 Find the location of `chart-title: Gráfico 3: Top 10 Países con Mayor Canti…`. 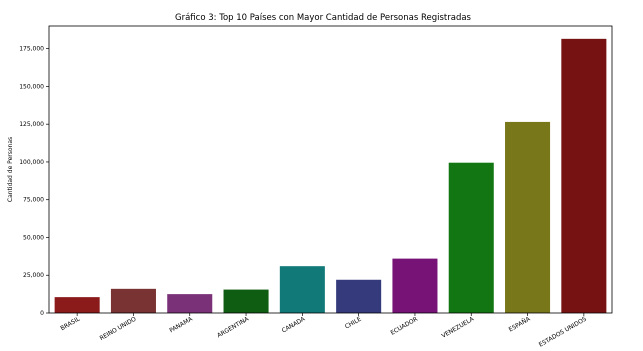

chart-title: Gráfico 3: Top 10 Países con Mayor Canti… is located at coordinates (323, 18).